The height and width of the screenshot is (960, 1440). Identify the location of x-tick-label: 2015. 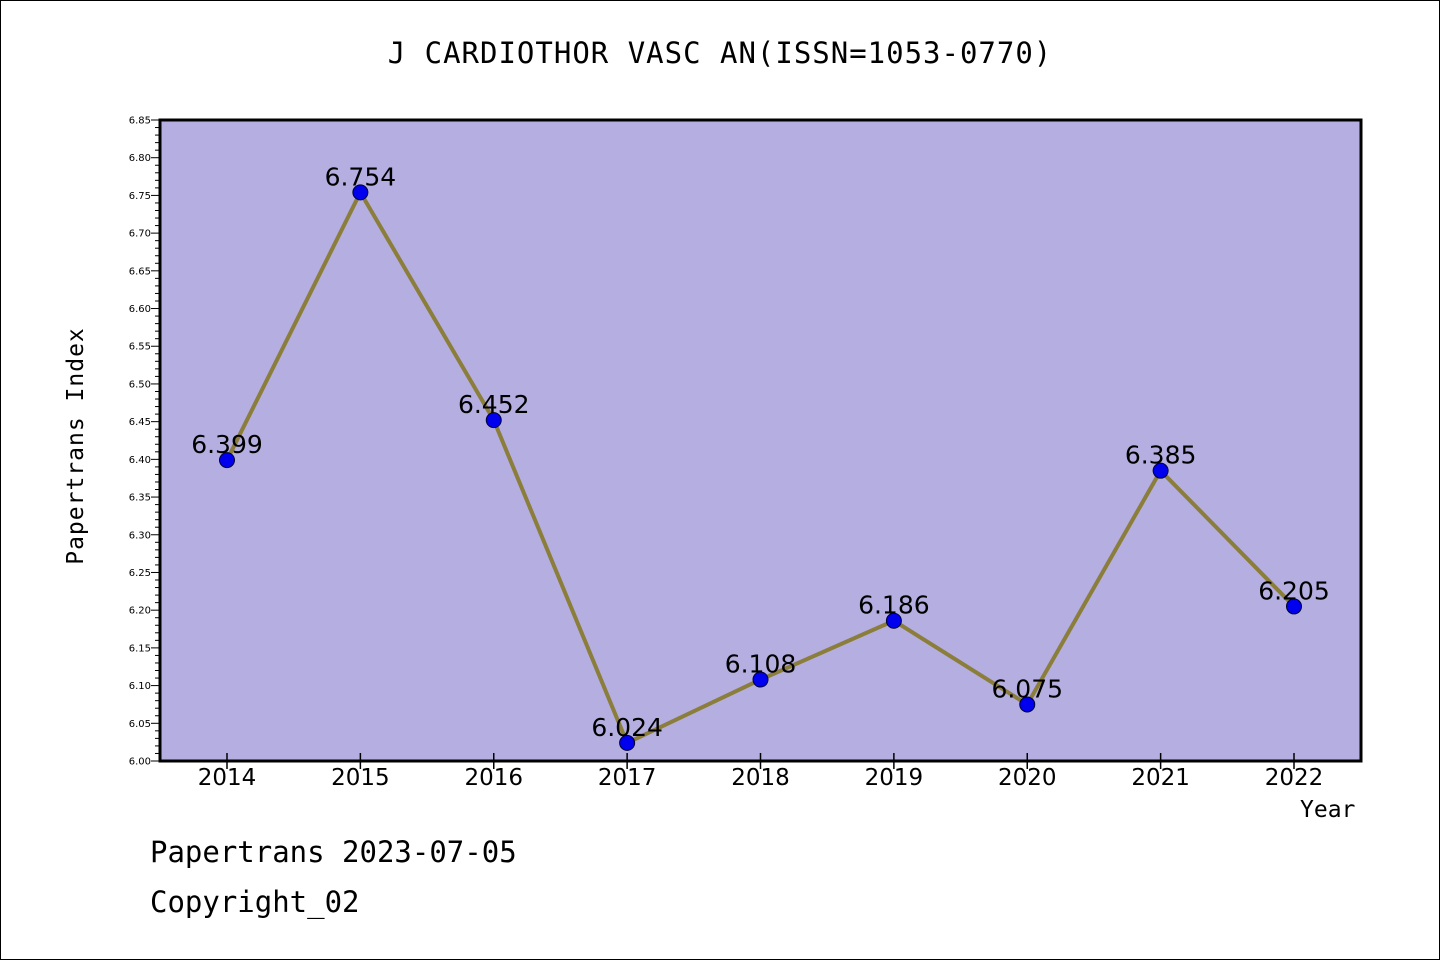
(360, 778).